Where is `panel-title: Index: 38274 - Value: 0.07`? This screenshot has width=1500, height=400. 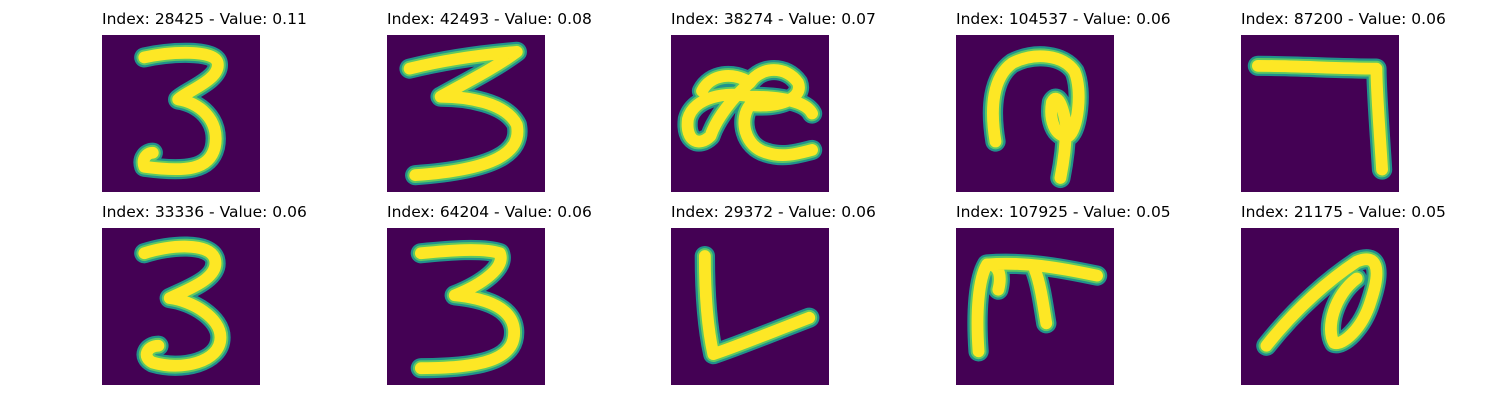 panel-title: Index: 38274 - Value: 0.07 is located at coordinates (773, 19).